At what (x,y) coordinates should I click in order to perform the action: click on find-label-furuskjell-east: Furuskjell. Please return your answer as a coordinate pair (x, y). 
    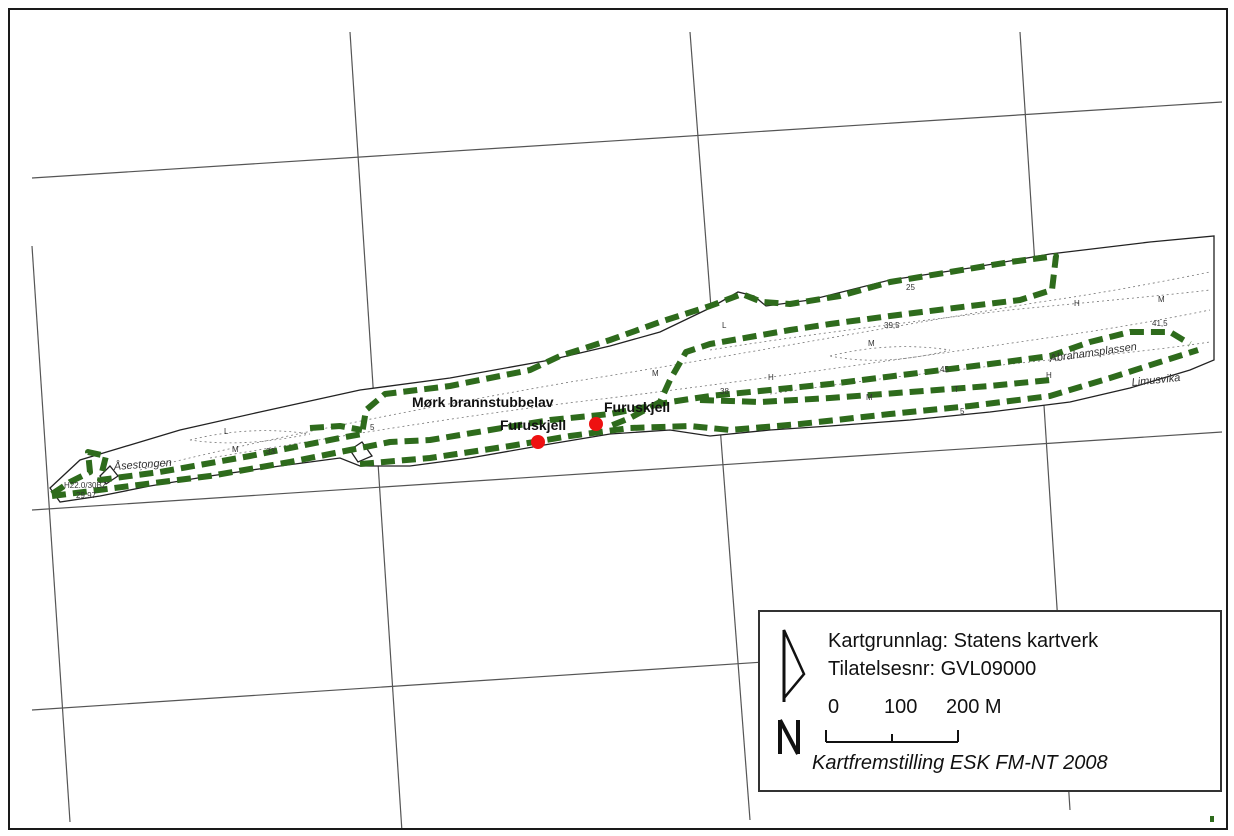
    Looking at the image, I should click on (637, 407).